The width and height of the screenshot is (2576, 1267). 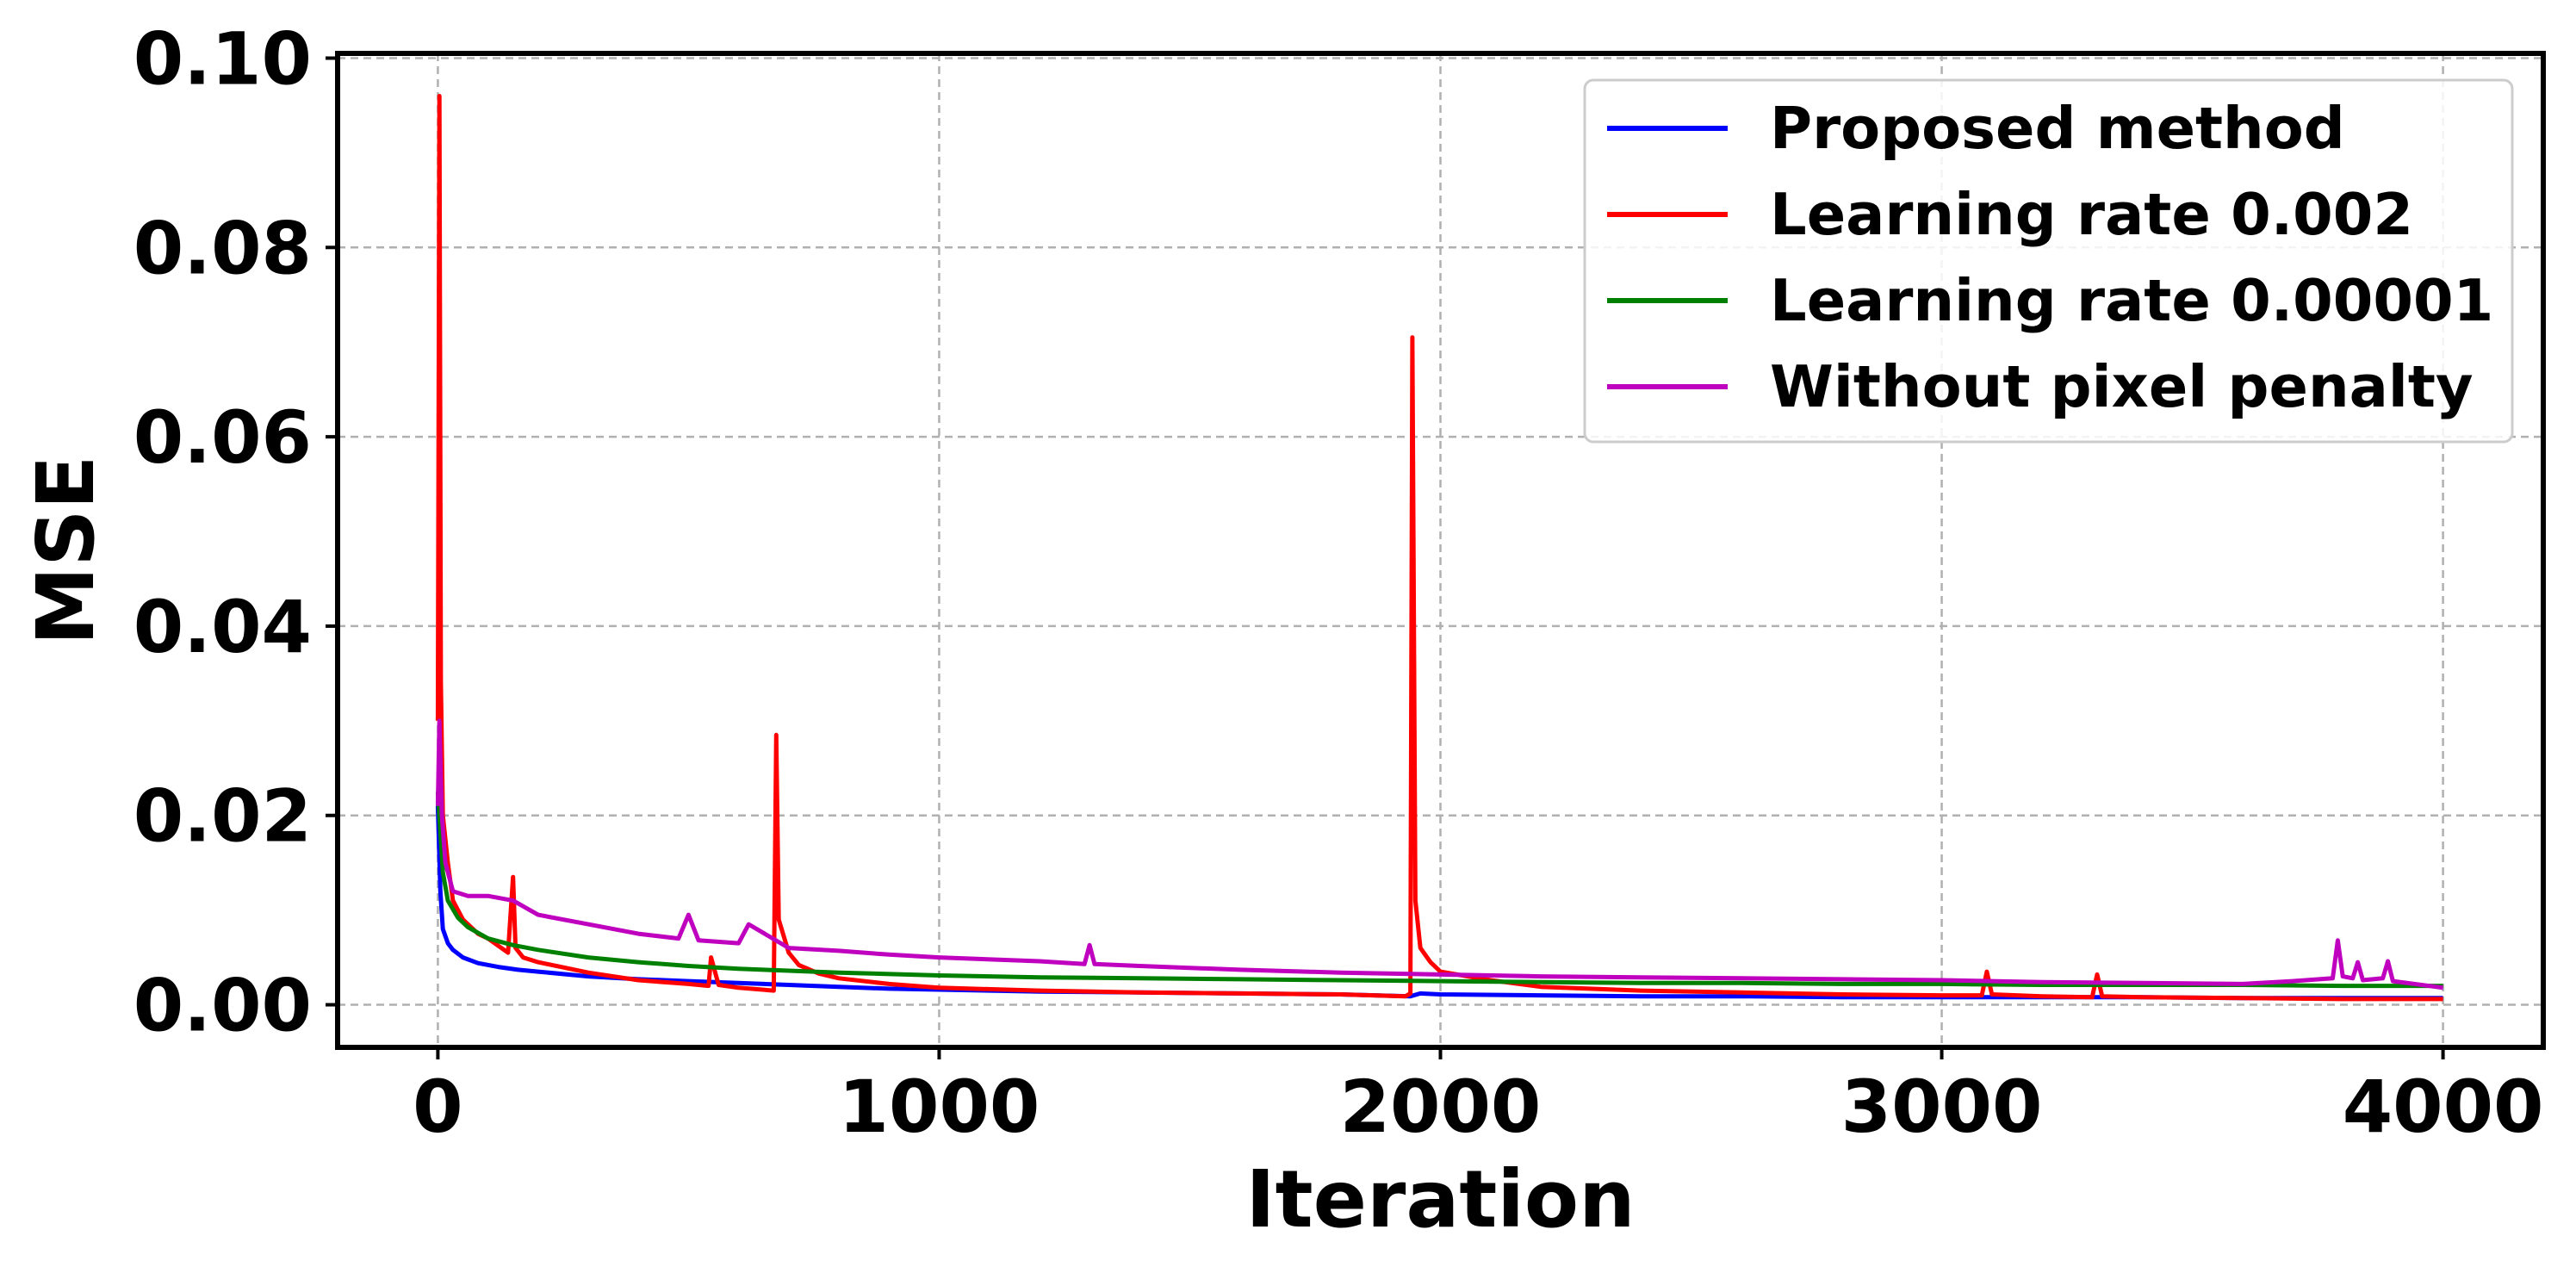 What do you see at coordinates (1441, 1107) in the screenshot?
I see `x-tick-label: 2000` at bounding box center [1441, 1107].